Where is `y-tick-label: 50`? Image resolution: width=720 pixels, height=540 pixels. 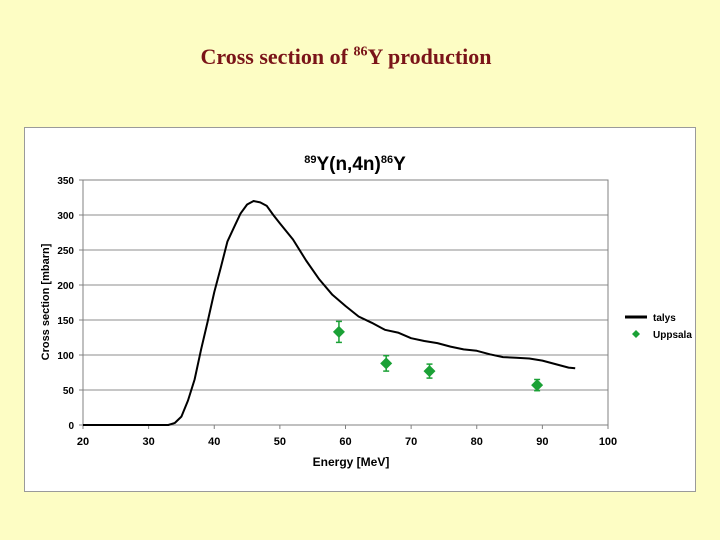 y-tick-label: 50 is located at coordinates (69, 391).